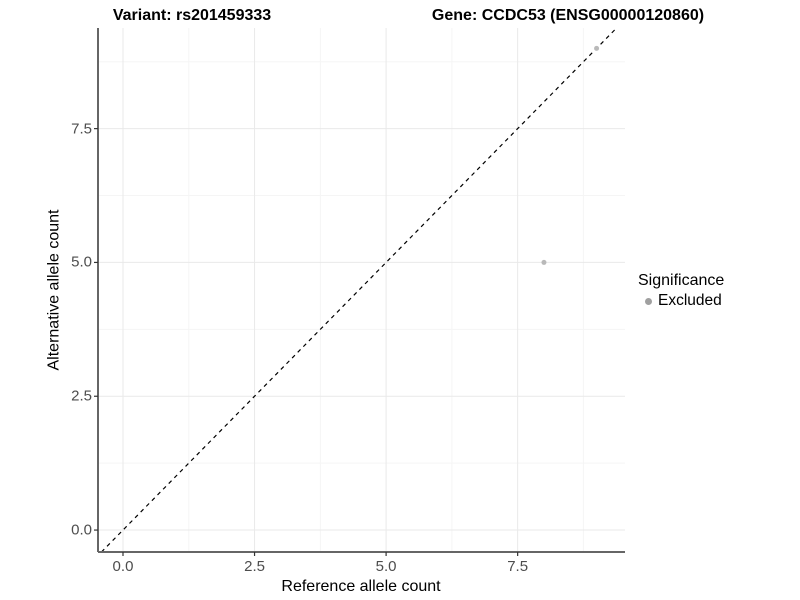 The height and width of the screenshot is (600, 800). I want to click on y-tick-label: 0.0, so click(81, 530).